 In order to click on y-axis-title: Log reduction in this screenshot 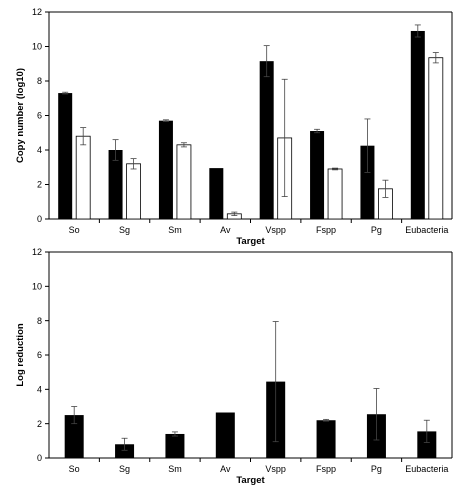, I will do `click(20, 355)`.